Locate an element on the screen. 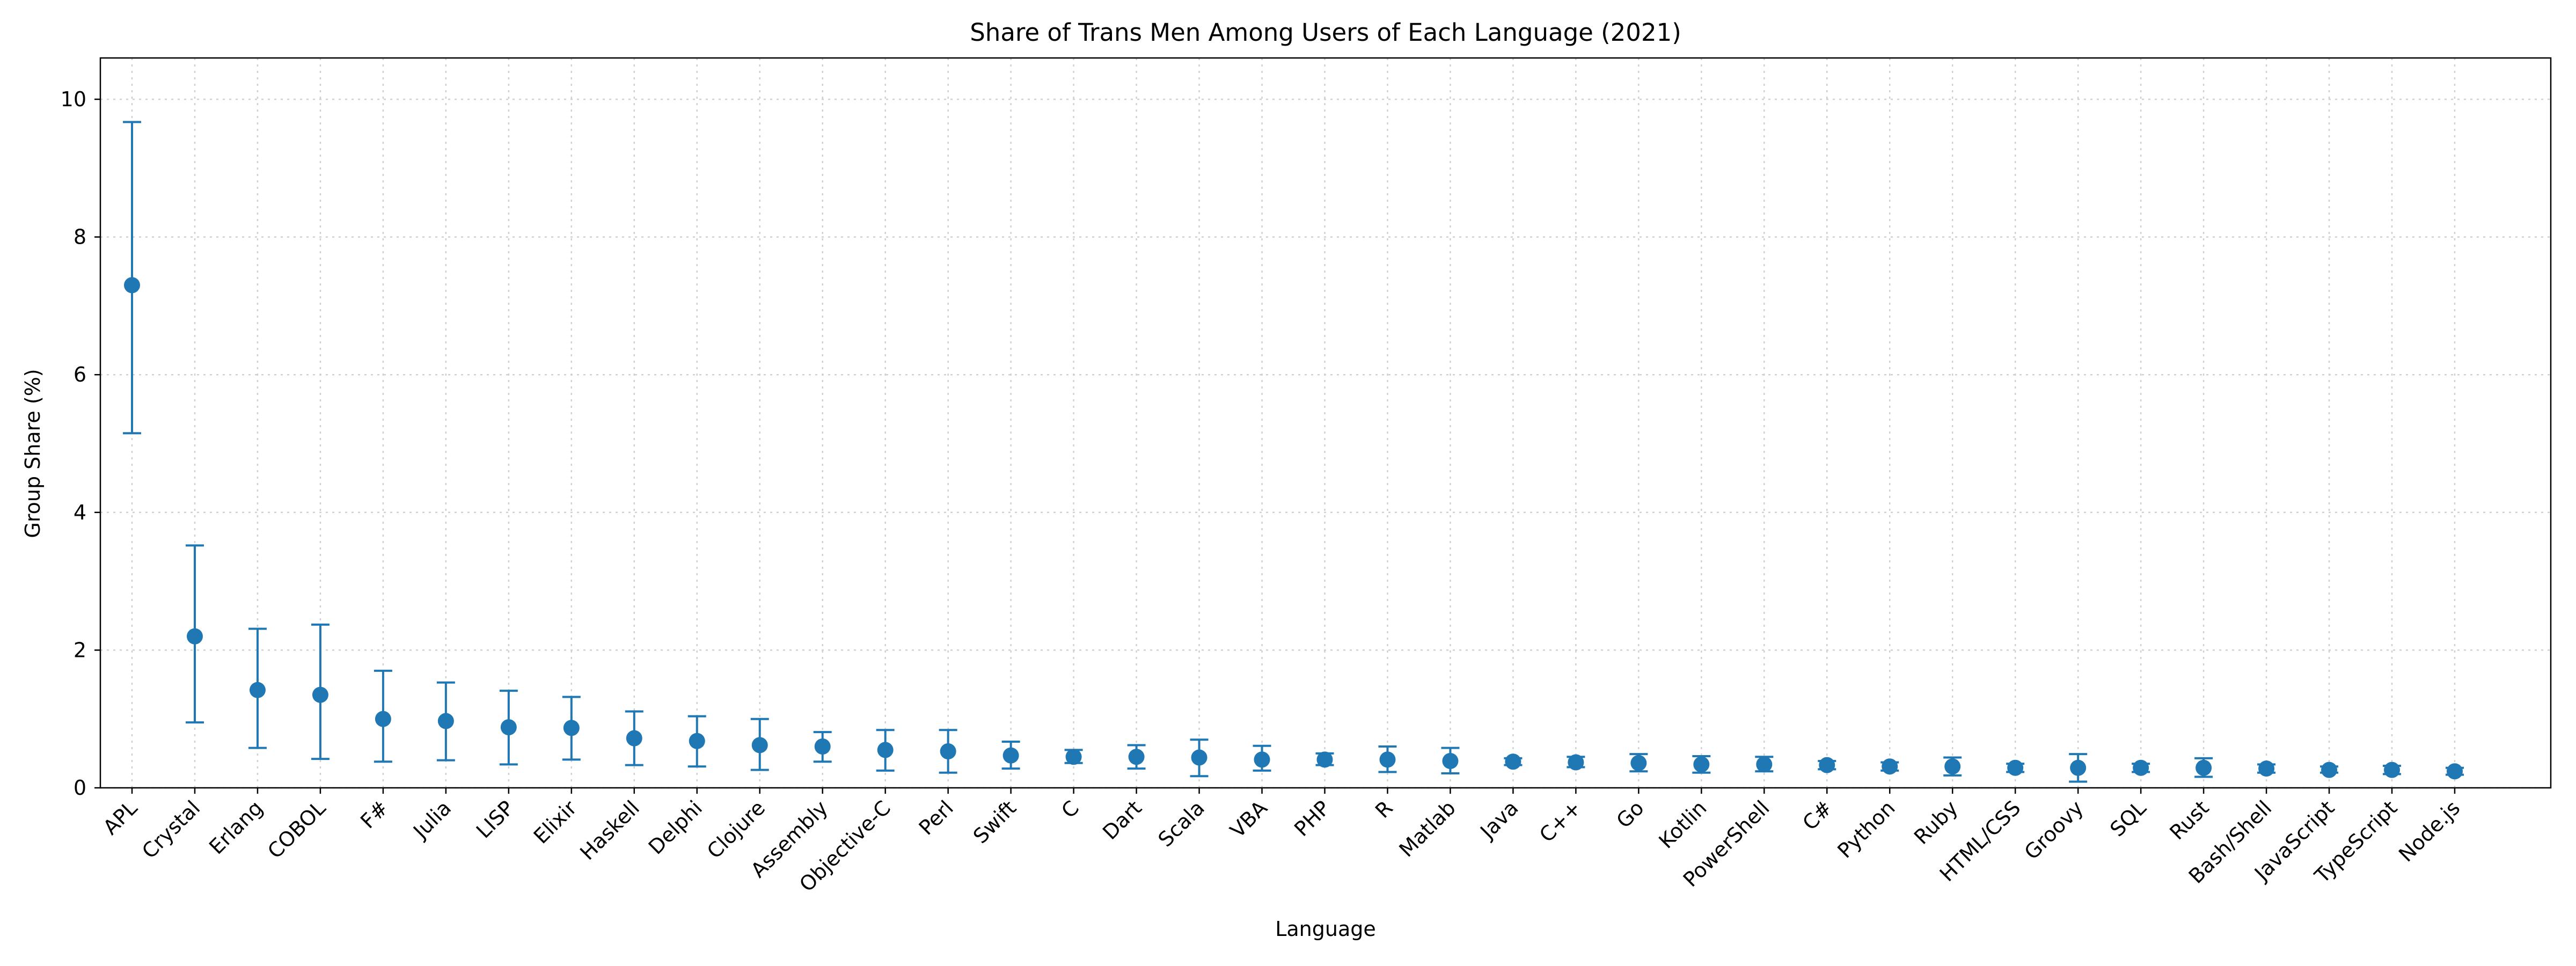 The image size is (2576, 966). y-tick-labels: 0 2 4 6 8 10 is located at coordinates (73, 443).